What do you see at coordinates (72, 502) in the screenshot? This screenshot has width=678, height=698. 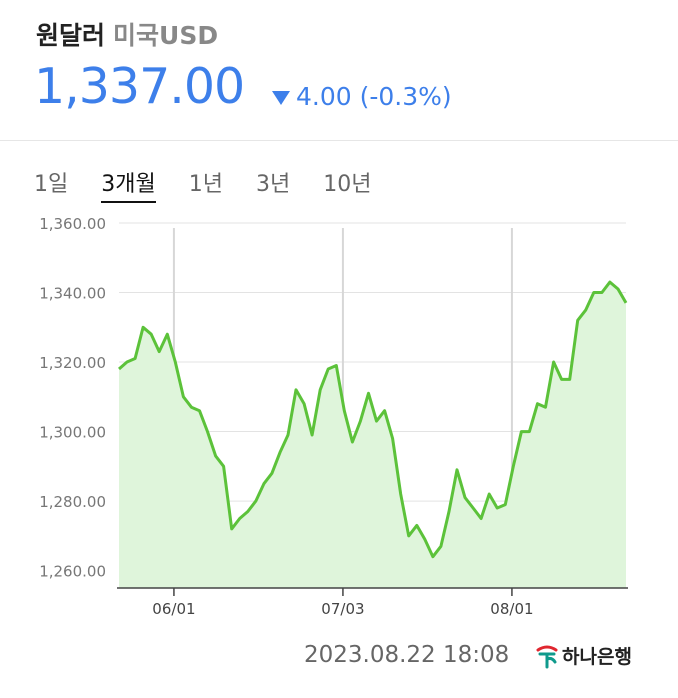 I see `y-tick-label: 1,280.00` at bounding box center [72, 502].